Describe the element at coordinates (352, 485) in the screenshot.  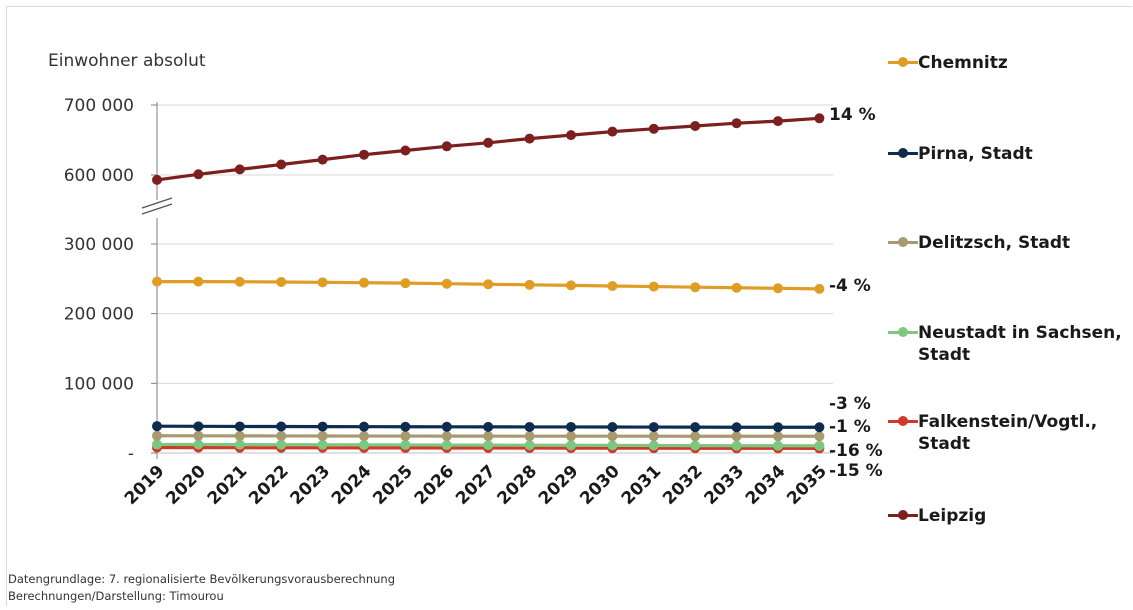
I see `x-tick-label: 2024` at that location.